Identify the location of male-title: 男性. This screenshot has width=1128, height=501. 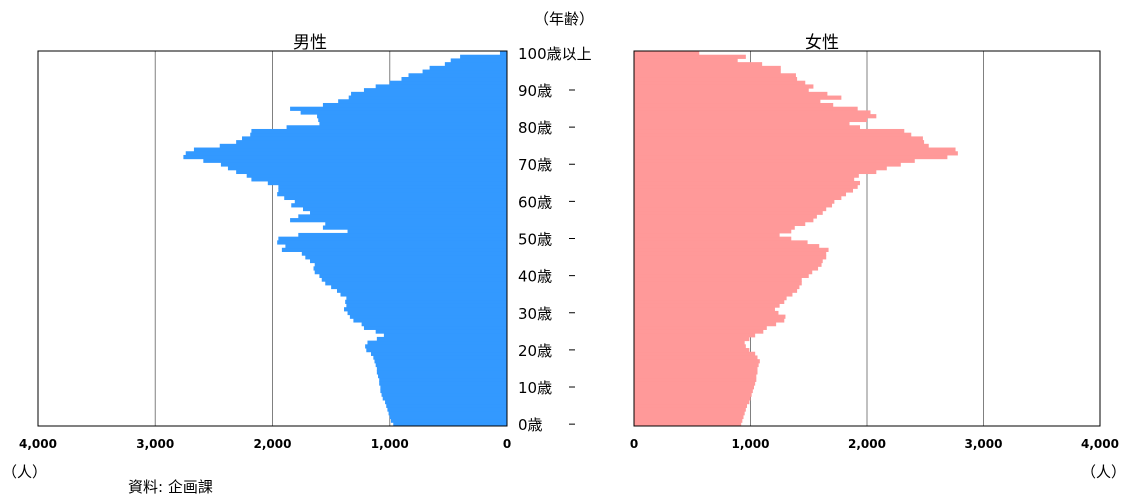
(310, 43).